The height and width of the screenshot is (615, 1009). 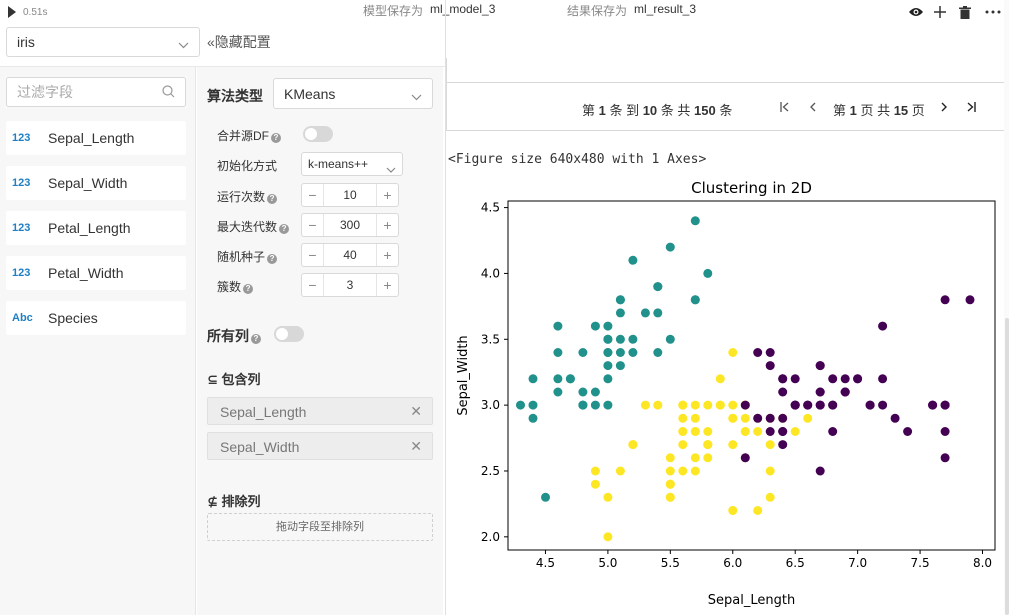 I want to click on random-seed-stepper: − 40 +, so click(x=350, y=255).